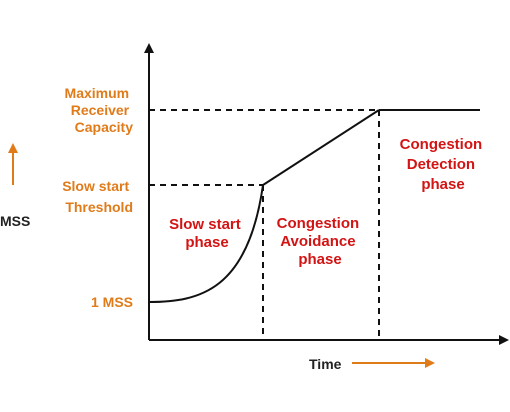  I want to click on mss-axis-label: MSS, so click(15, 221).